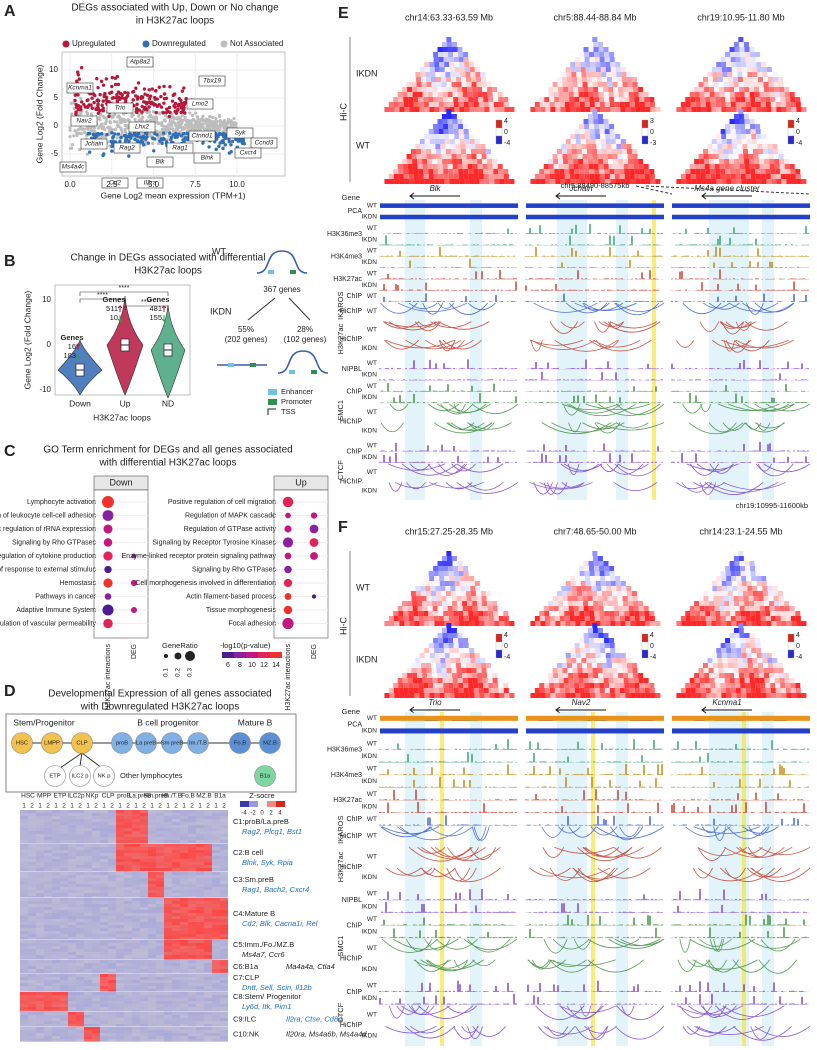  Describe the element at coordinates (244, 804) in the screenshot. I see `colorbar-cell` at that location.